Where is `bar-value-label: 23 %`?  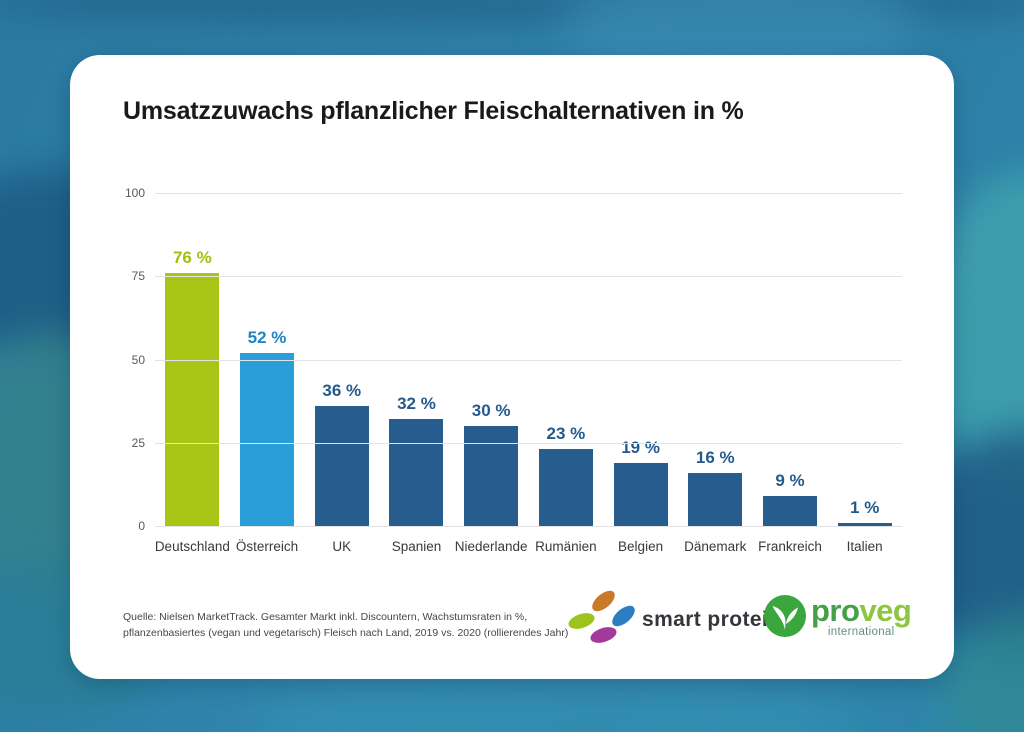 bar-value-label: 23 % is located at coordinates (566, 434).